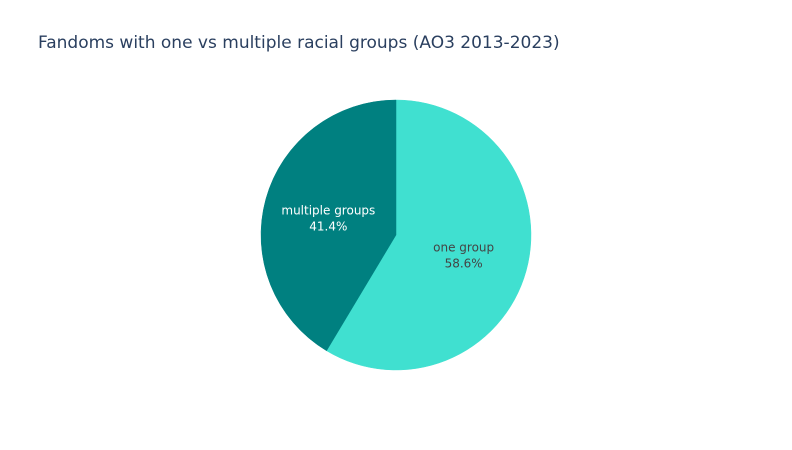  Describe the element at coordinates (463, 248) in the screenshot. I see `slice-label-one-group: one group` at that location.